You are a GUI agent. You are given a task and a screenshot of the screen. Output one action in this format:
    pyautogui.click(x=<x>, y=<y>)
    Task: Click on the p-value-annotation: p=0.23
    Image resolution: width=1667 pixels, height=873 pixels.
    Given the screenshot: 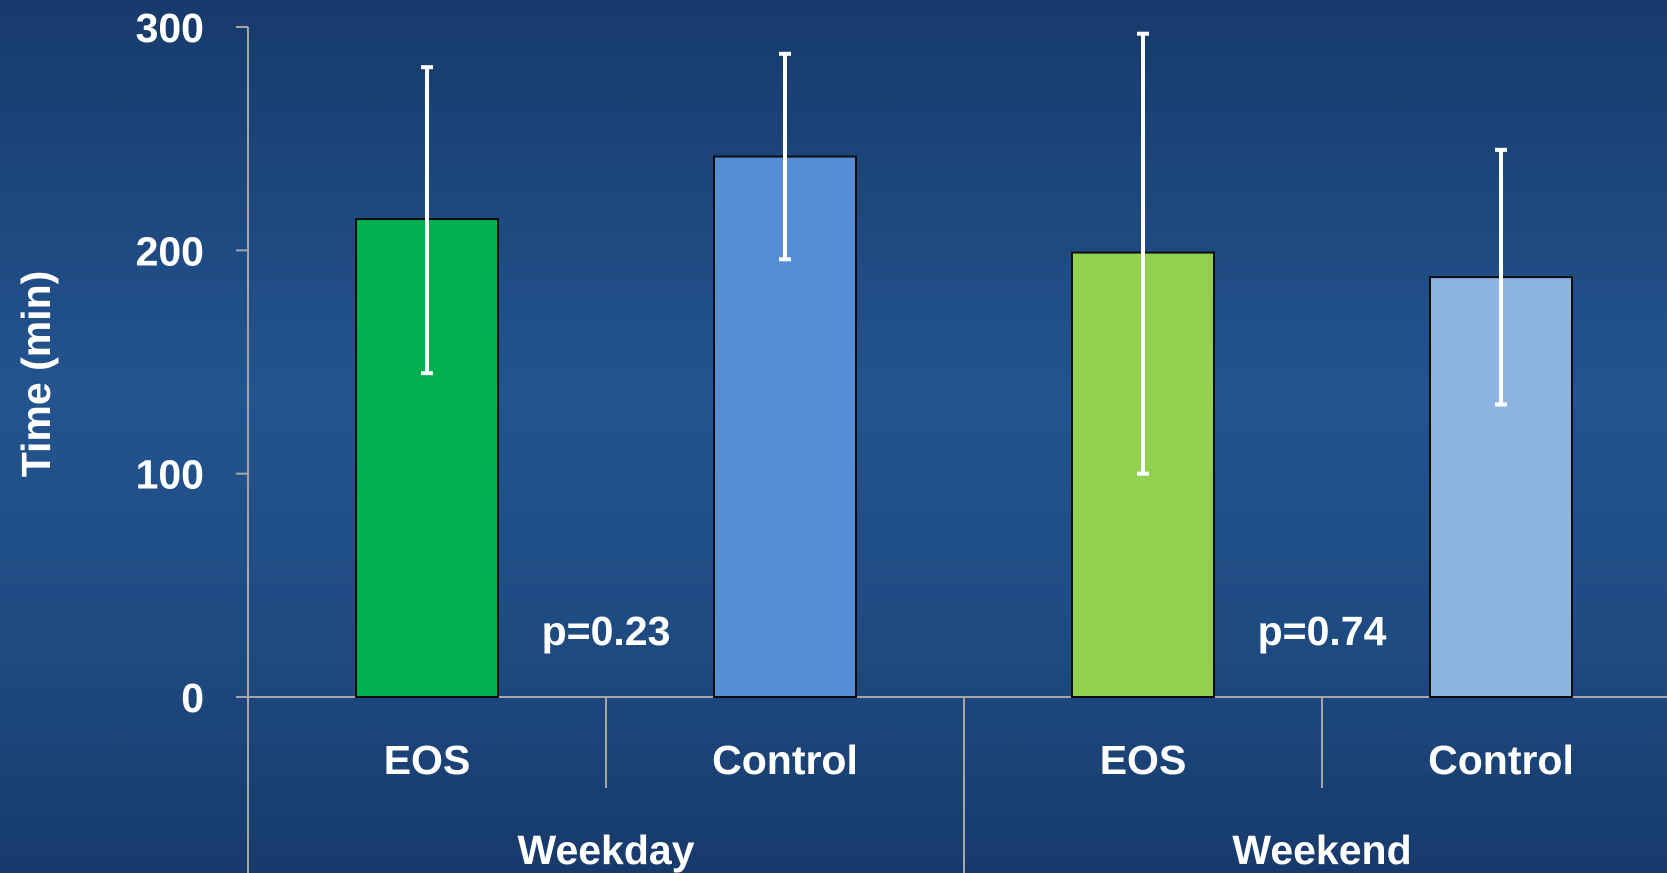 What is the action you would take?
    pyautogui.click(x=606, y=631)
    